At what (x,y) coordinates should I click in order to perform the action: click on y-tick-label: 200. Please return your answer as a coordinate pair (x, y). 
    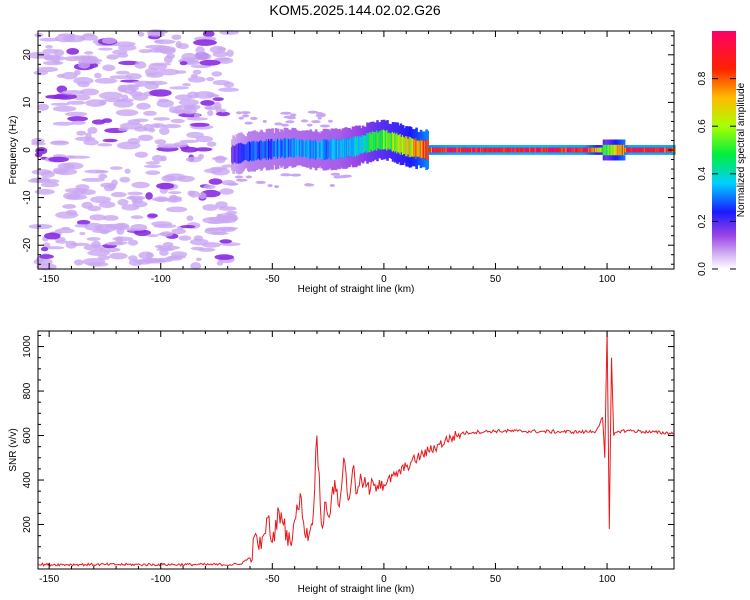
    Looking at the image, I should click on (27, 524).